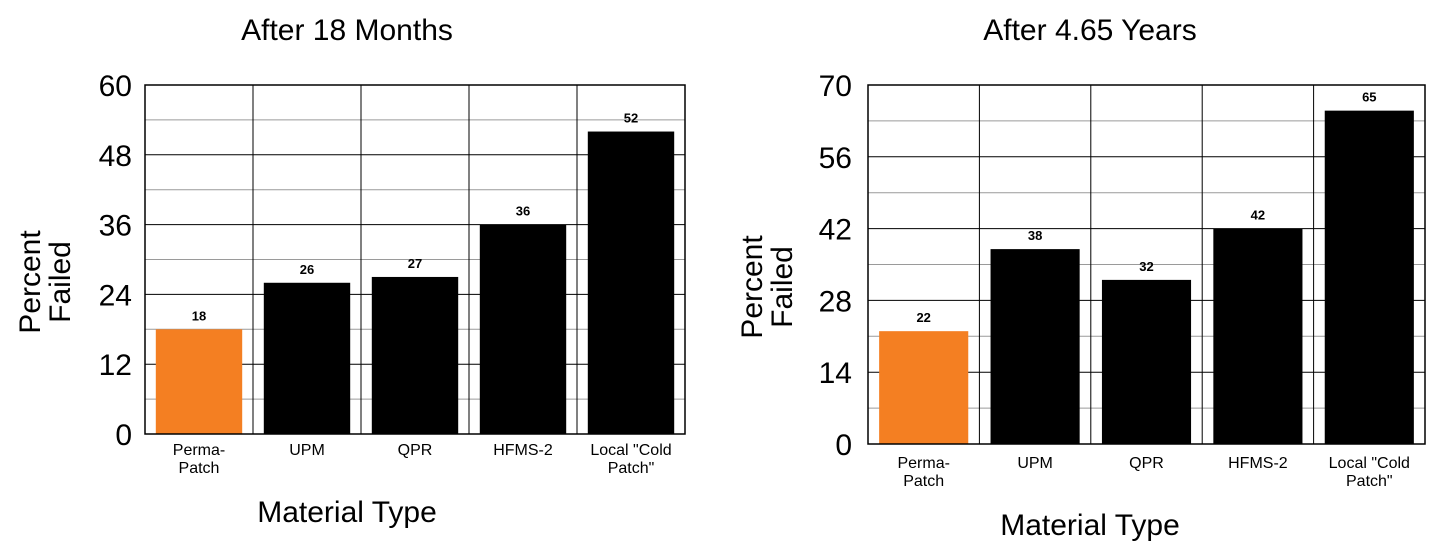 This screenshot has width=1438, height=542. Describe the element at coordinates (1035, 235) in the screenshot. I see `data-label: 38` at that location.